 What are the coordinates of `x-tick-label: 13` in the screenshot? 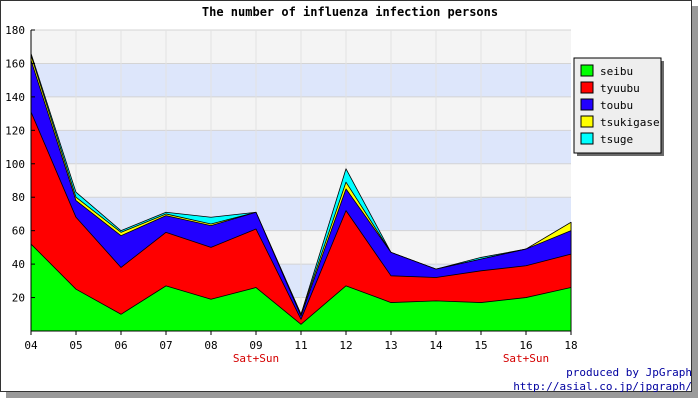 It's located at (390, 345).